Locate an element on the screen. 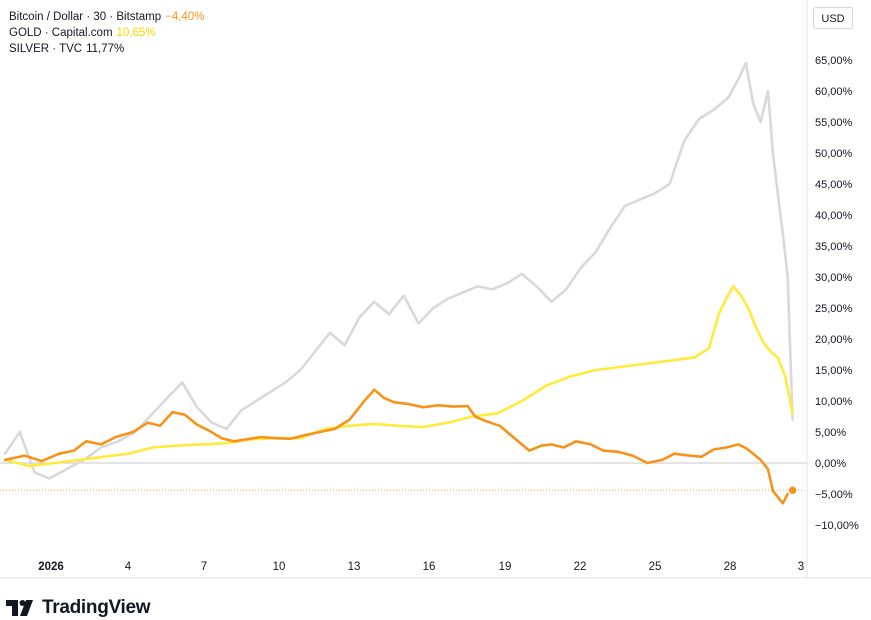 The image size is (871, 620). legend-name-bitcoin: Bitcoin / Dollar · 30 · Bitstamp is located at coordinates (85, 17).